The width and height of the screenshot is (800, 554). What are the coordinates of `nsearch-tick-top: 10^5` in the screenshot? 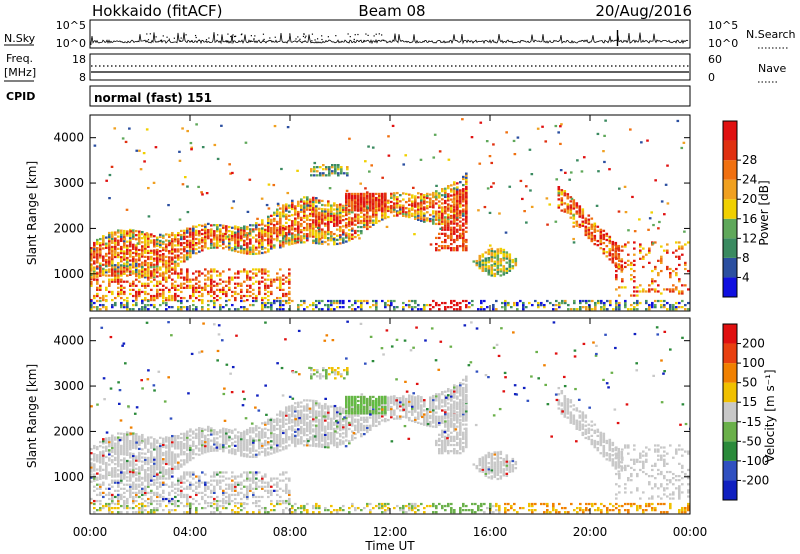 It's located at (723, 25).